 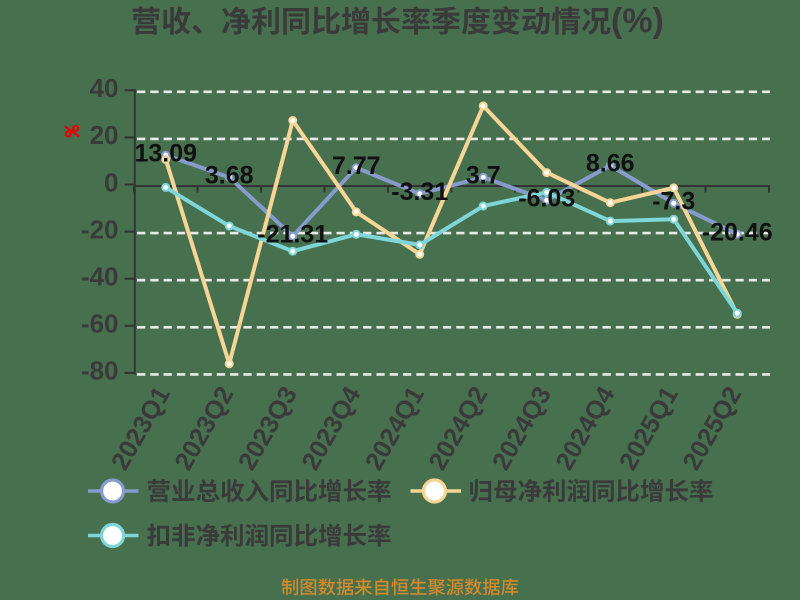 I want to click on svg-text: -3.31, so click(x=419, y=192).